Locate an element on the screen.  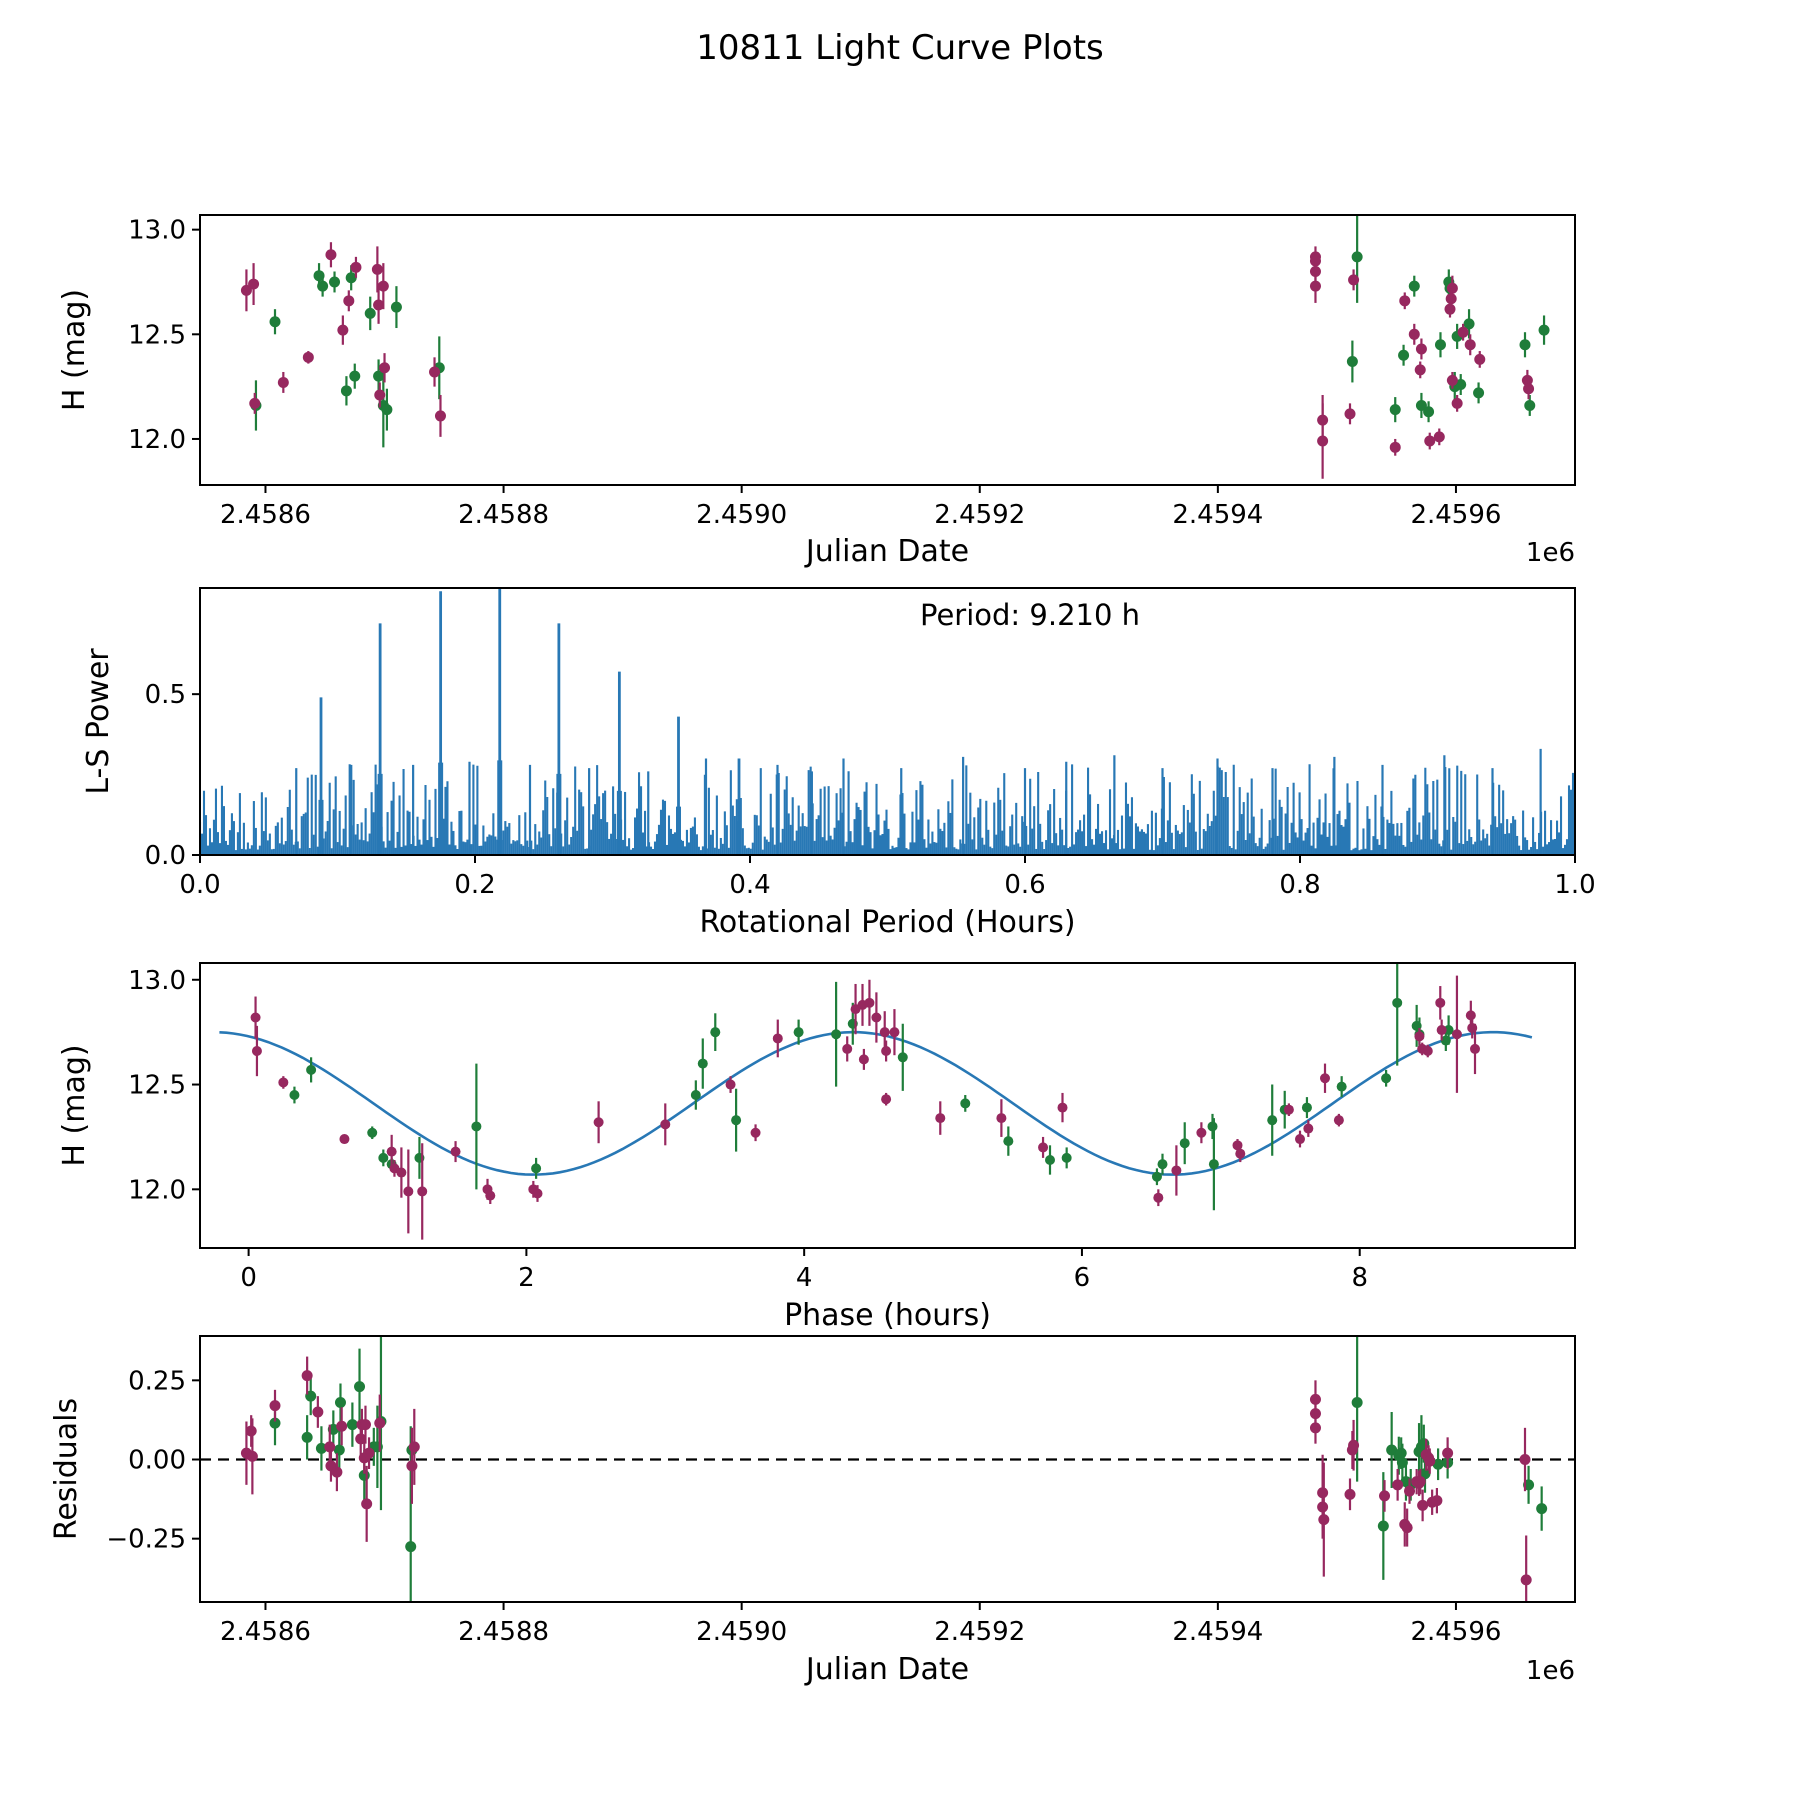
residuals-data-area is located at coordinates (887, 1469).